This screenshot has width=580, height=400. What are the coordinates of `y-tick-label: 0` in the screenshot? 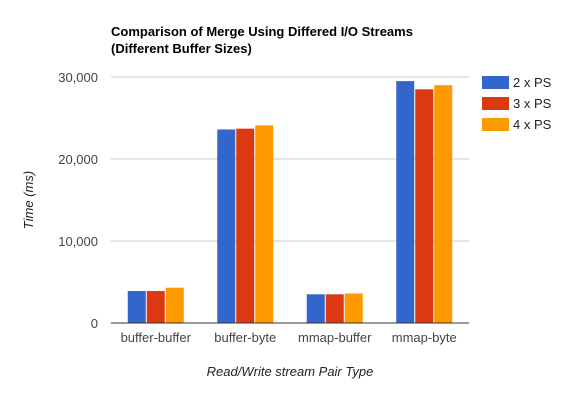 It's located at (94, 323).